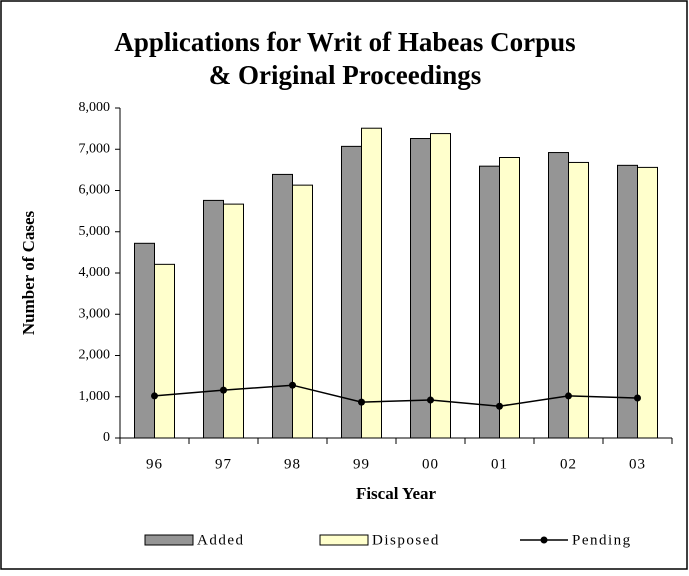  I want to click on y-tick-label: 2,000, so click(95, 355).